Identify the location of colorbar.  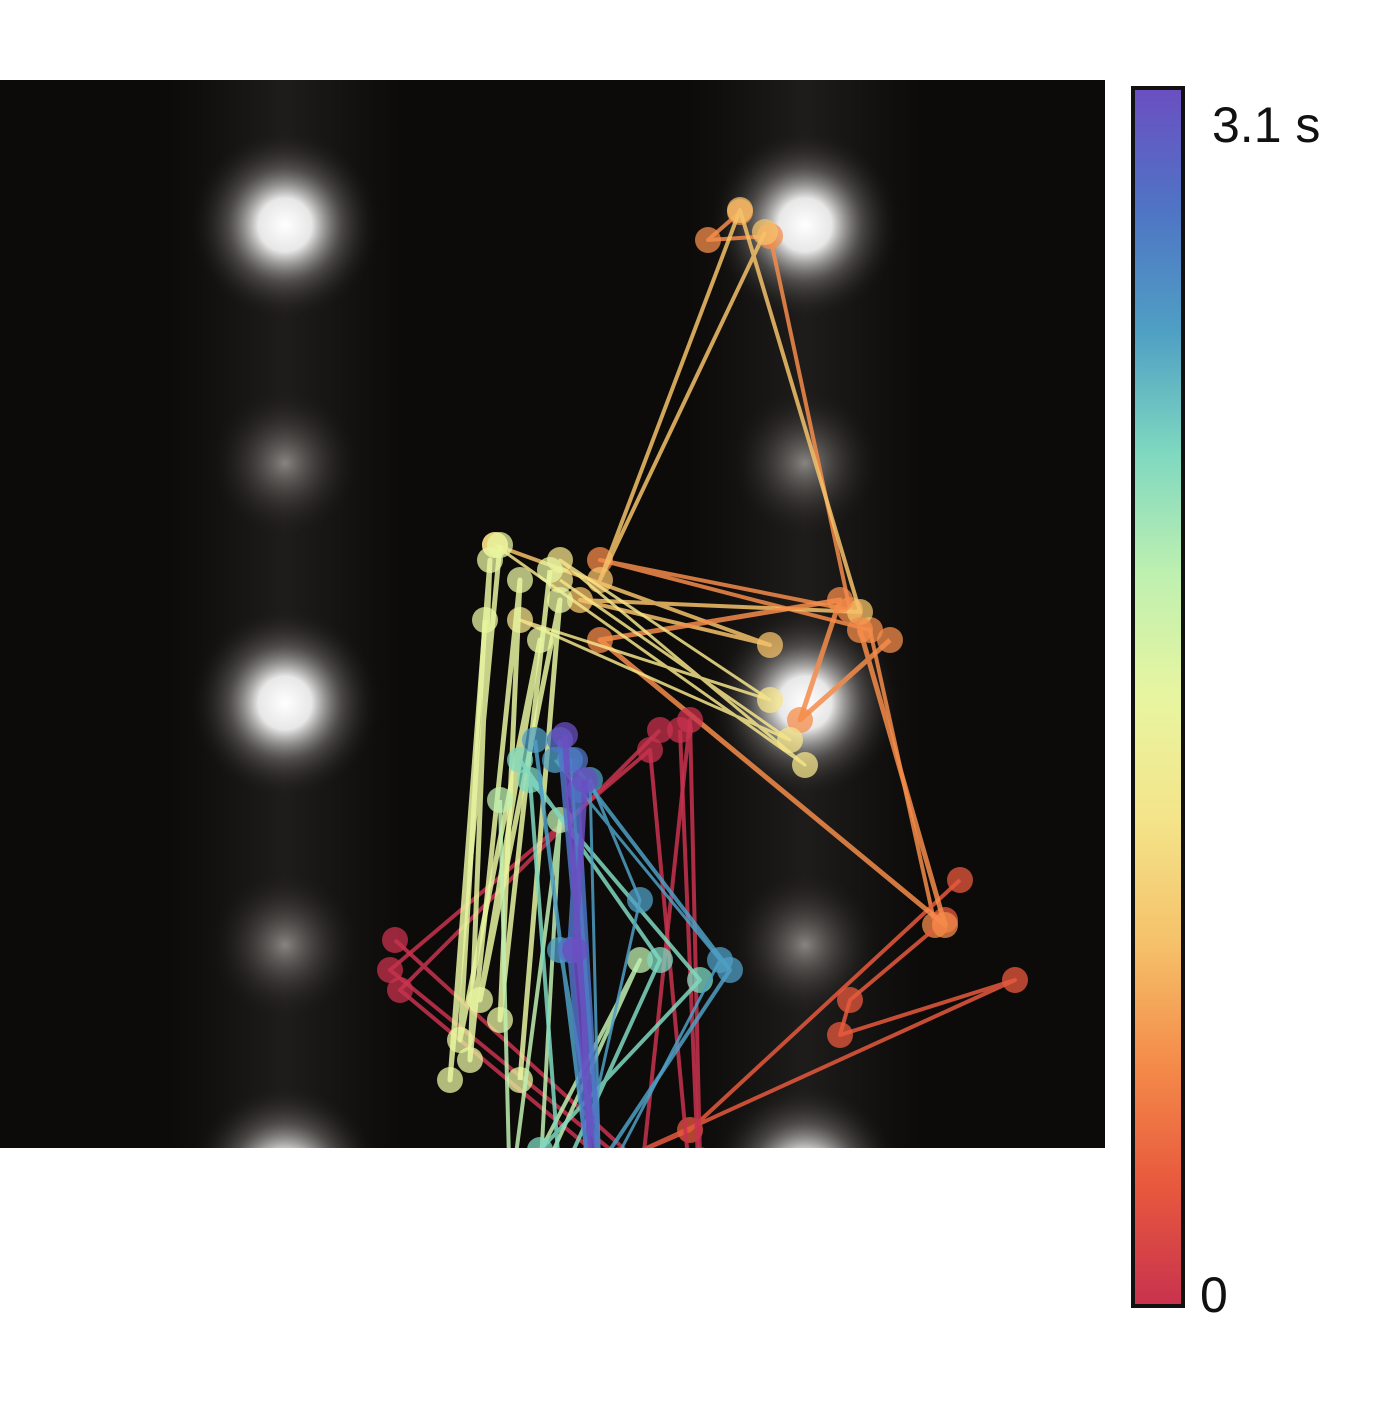
(1158, 697).